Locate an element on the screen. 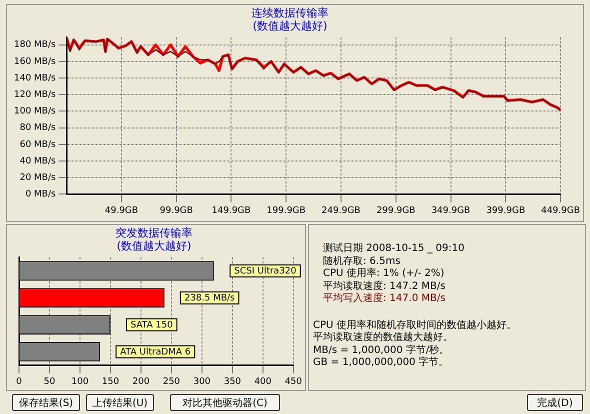 The image size is (590, 414). text: 对比其他驱动器(C) is located at coordinates (225, 402).